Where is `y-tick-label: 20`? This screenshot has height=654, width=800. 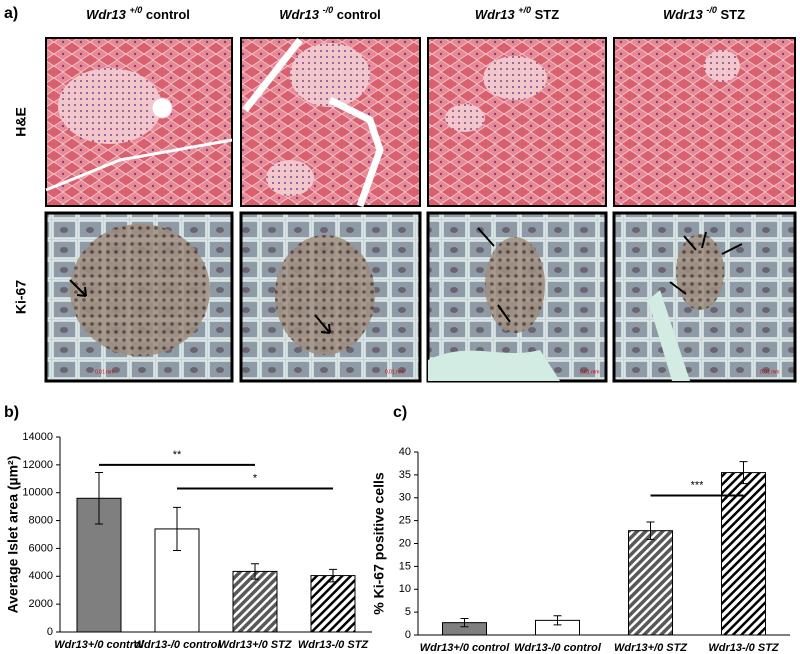
y-tick-label: 20 is located at coordinates (405, 543).